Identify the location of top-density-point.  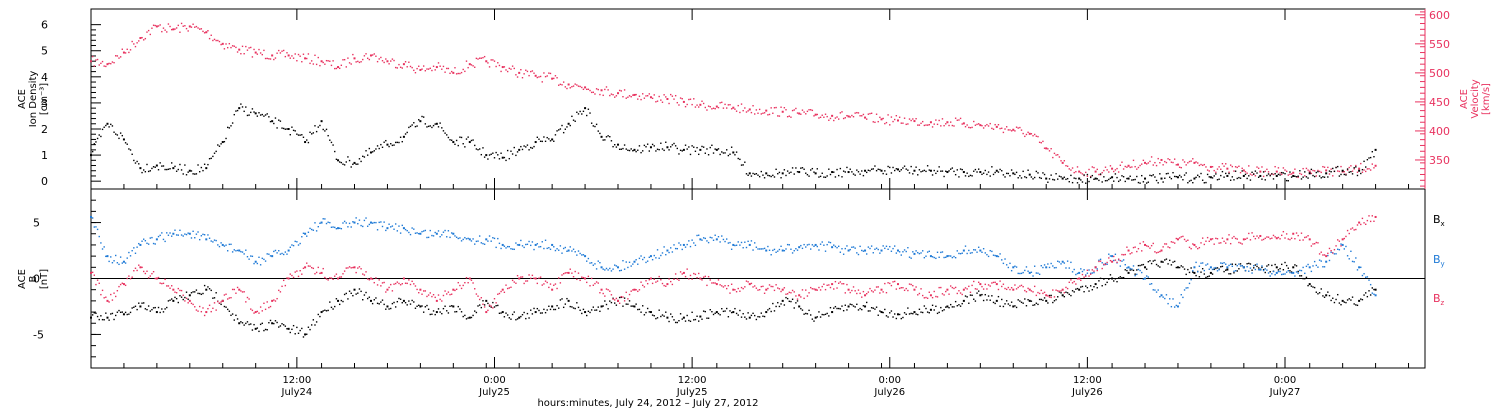
(683, 149).